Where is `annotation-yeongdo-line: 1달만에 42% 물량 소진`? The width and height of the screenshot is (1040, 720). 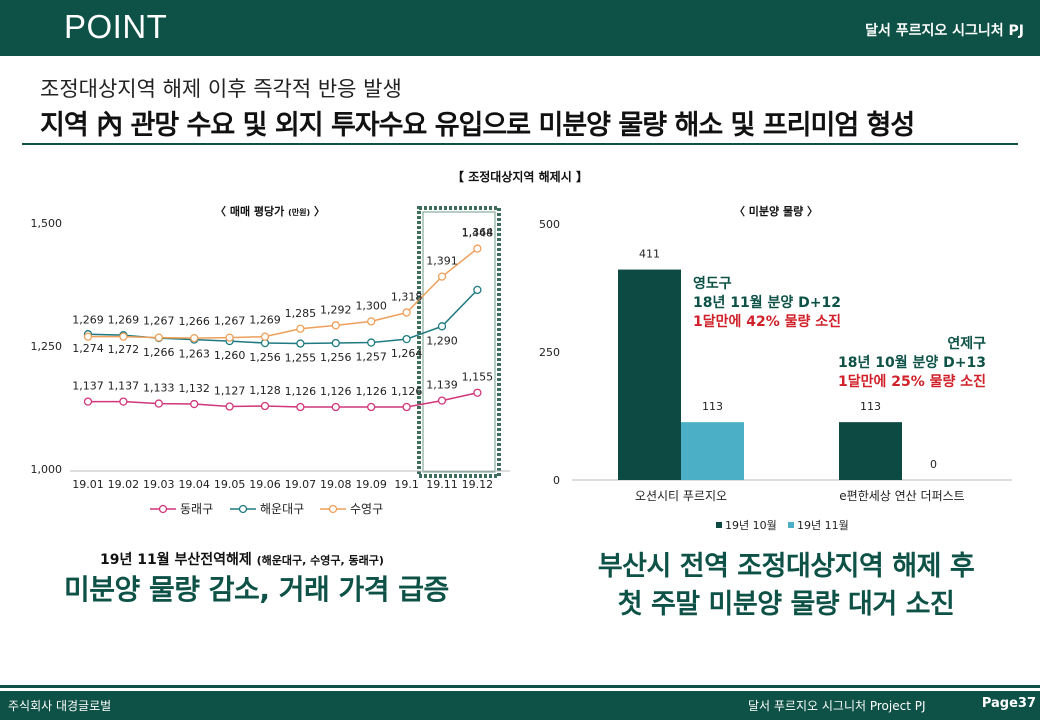 annotation-yeongdo-line: 1달만에 42% 물량 소진 is located at coordinates (767, 321).